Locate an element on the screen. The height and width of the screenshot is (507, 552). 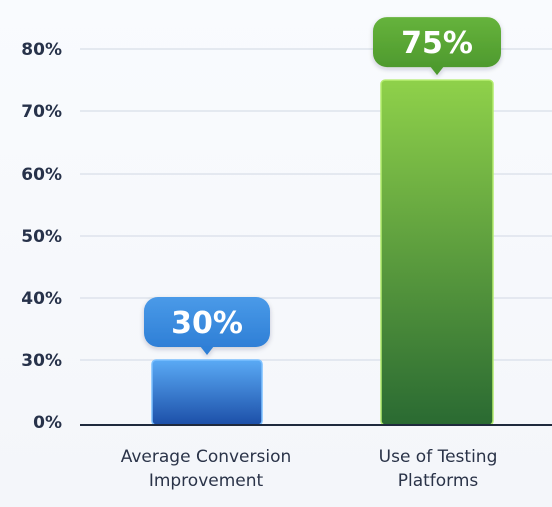
y-tick-label: 30% is located at coordinates (41, 361).